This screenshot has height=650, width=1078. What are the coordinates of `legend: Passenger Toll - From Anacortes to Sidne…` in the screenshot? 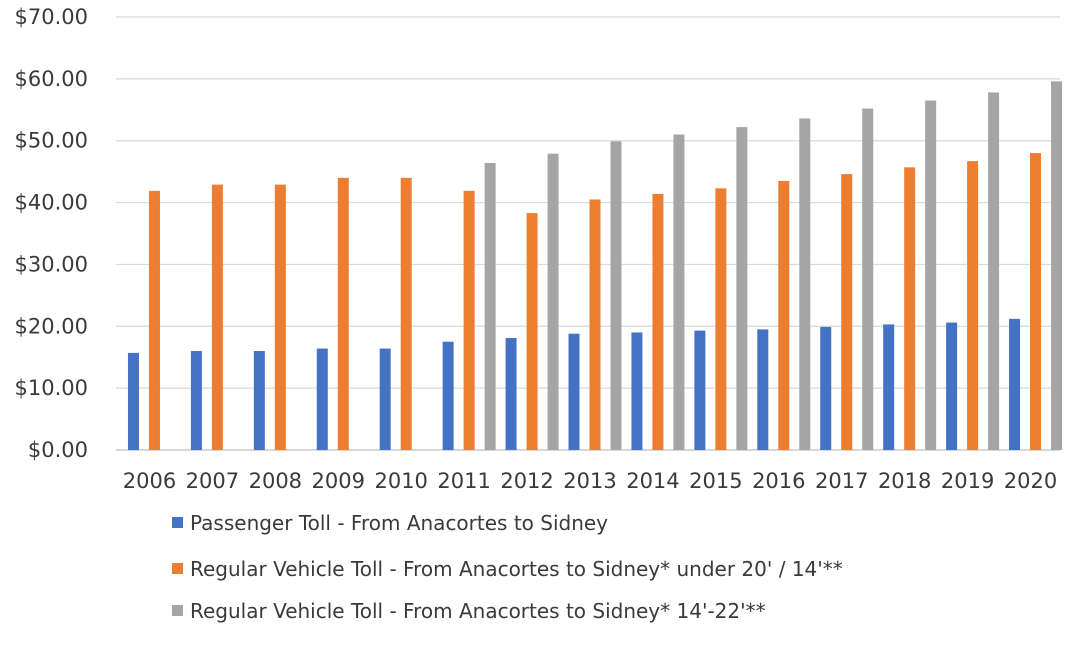 It's located at (507, 567).